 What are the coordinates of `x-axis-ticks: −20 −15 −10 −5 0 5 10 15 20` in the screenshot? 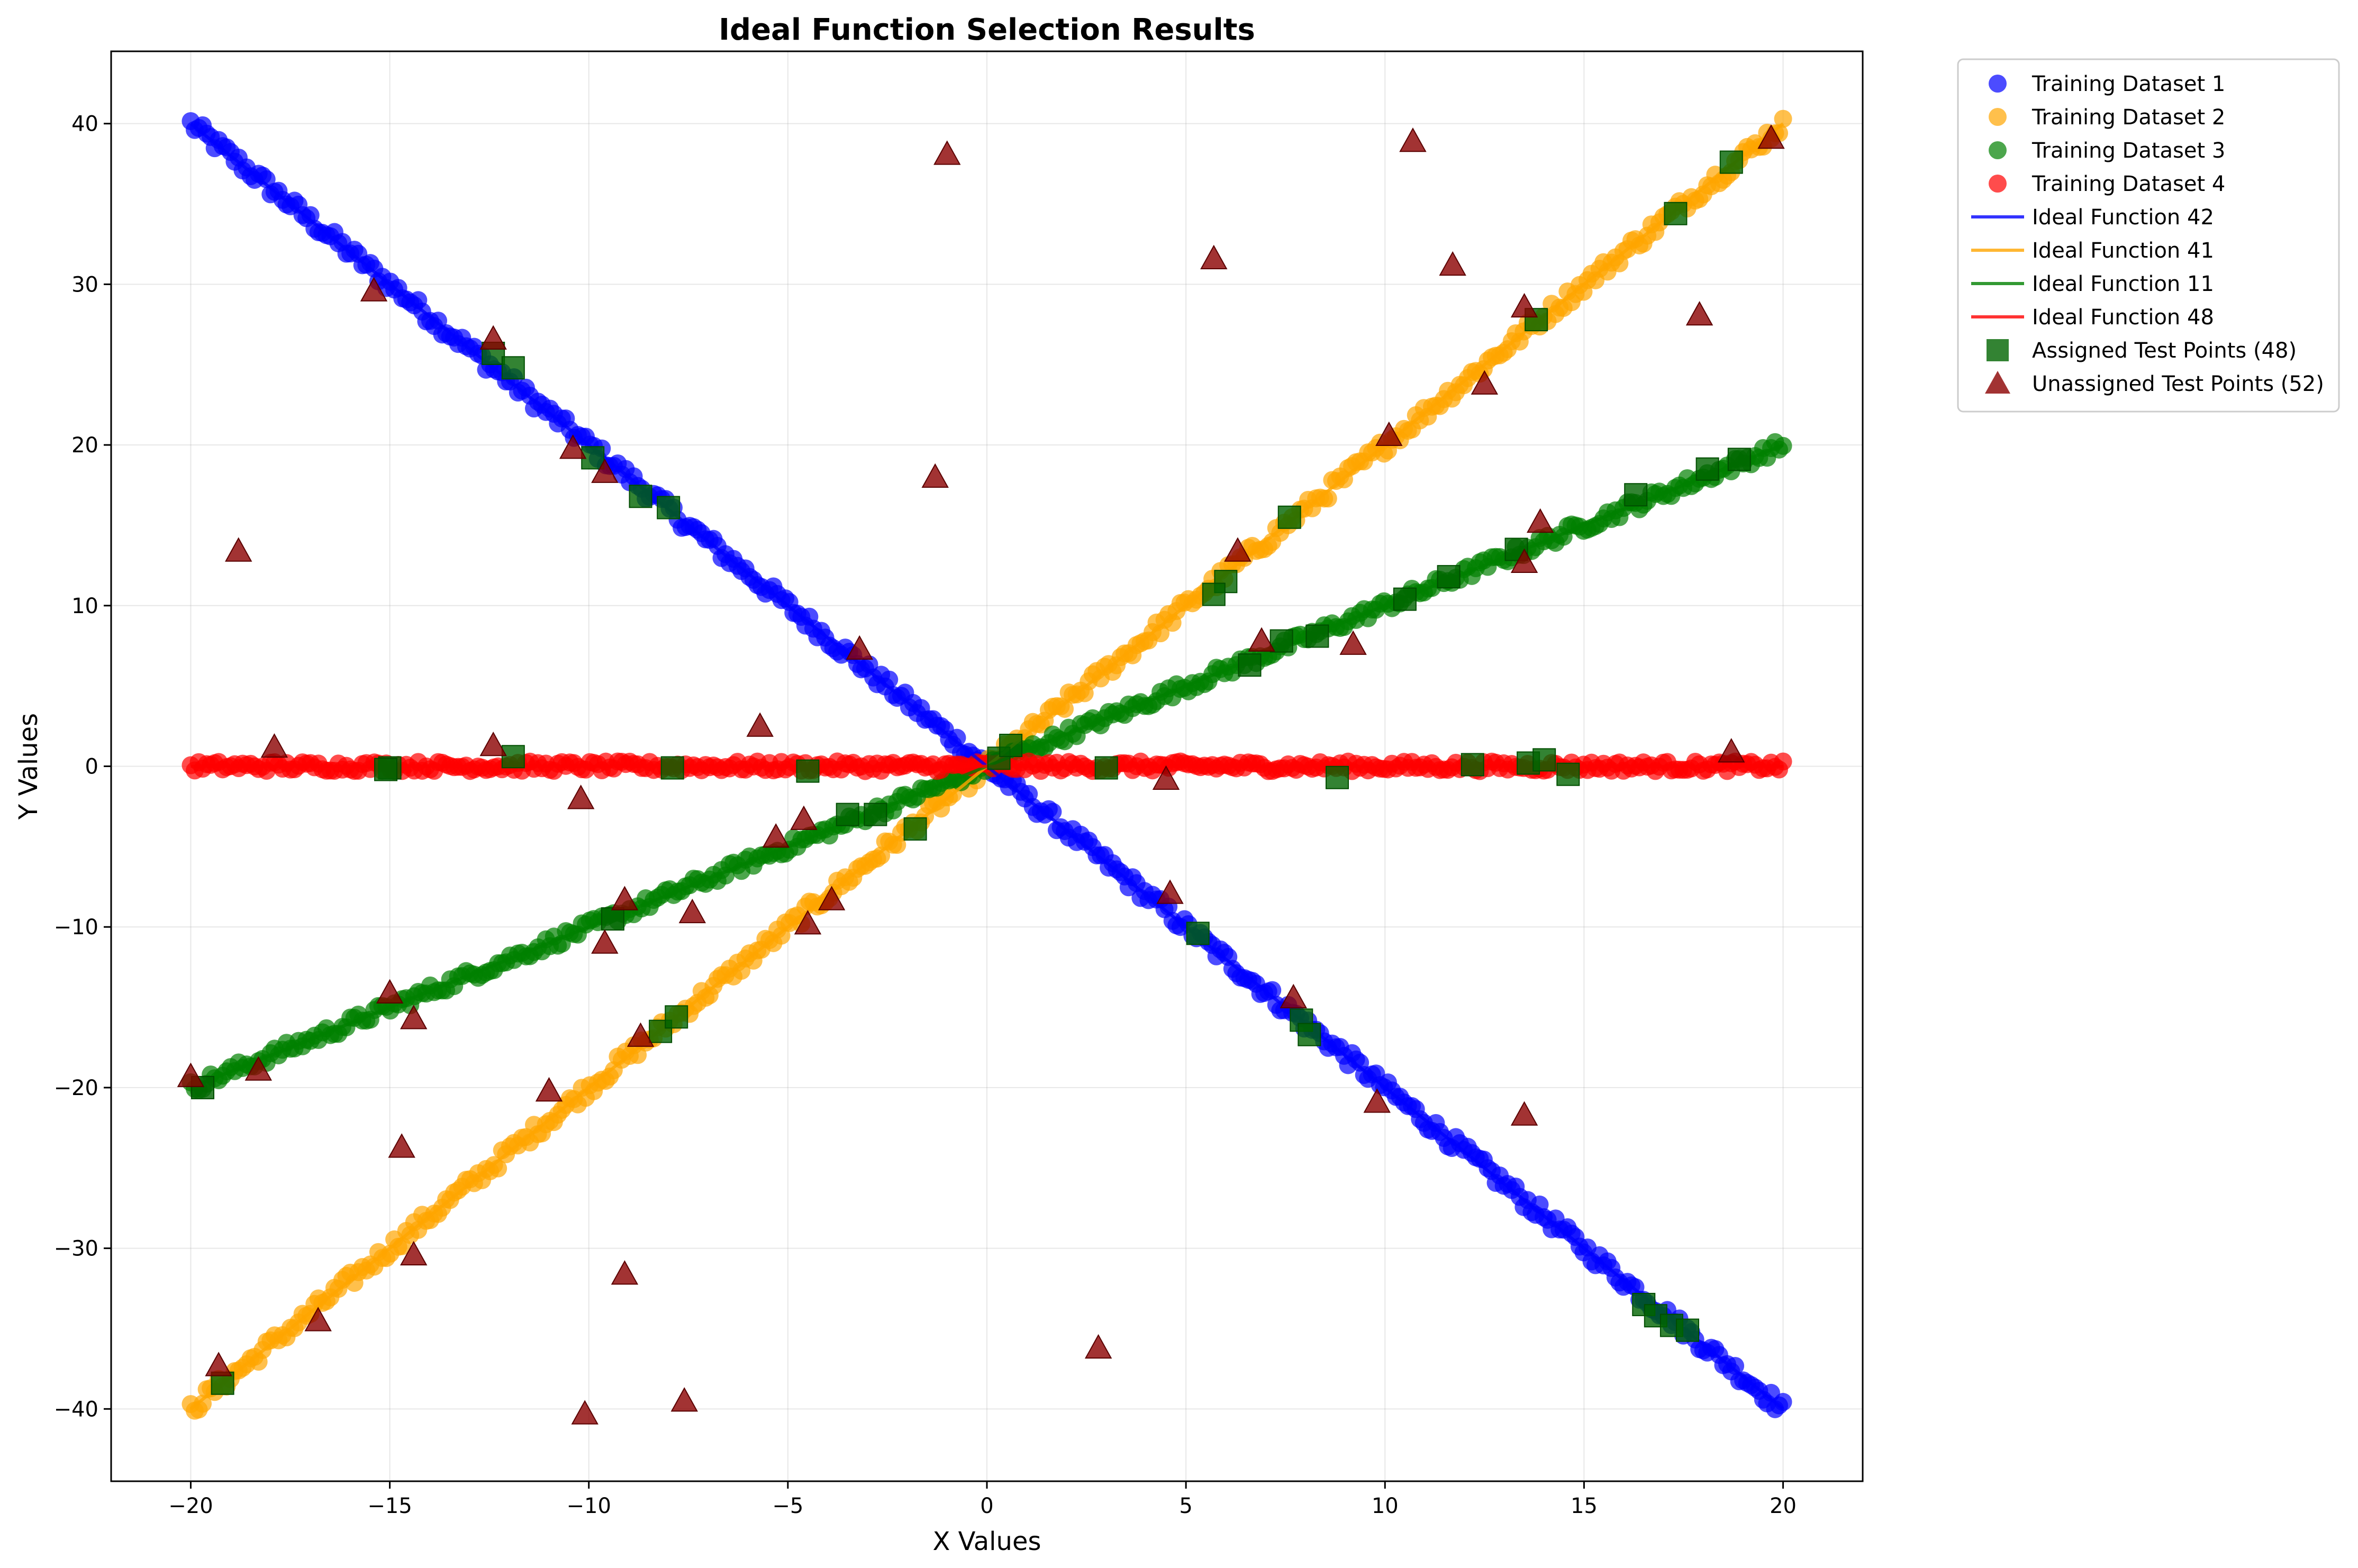 It's located at (983, 1499).